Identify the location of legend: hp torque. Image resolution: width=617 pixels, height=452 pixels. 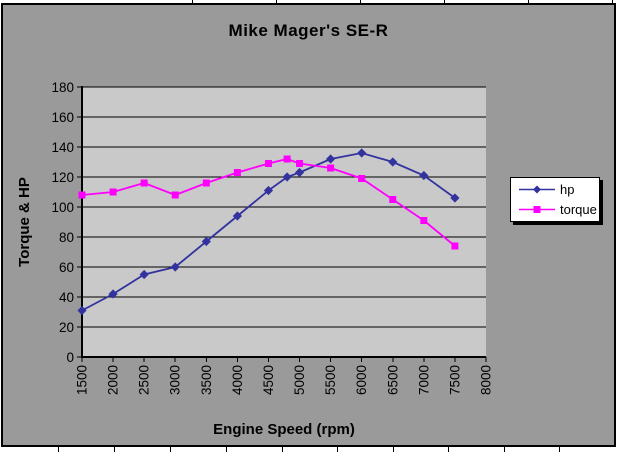
(555, 199).